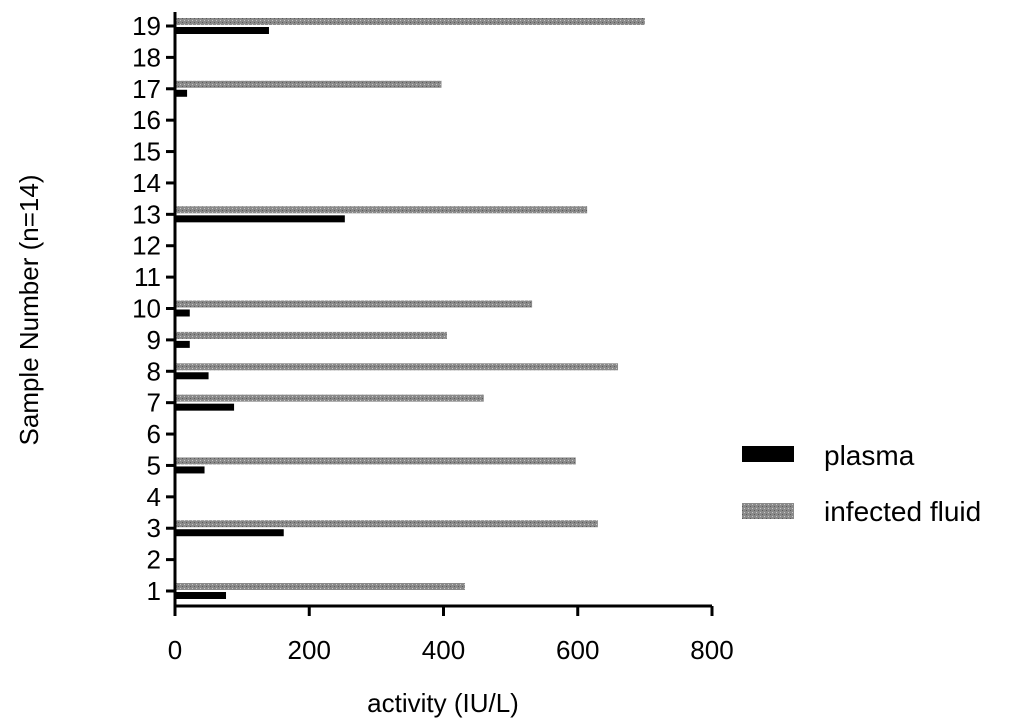 Image resolution: width=1024 pixels, height=724 pixels. Describe the element at coordinates (154, 528) in the screenshot. I see `y-tick-label-3: 3` at that location.